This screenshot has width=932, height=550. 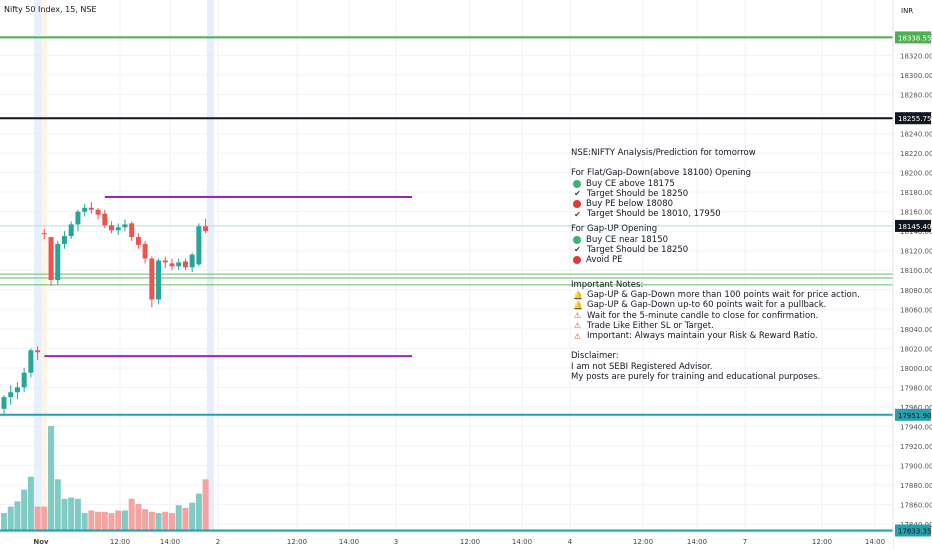 What do you see at coordinates (916, 213) in the screenshot?
I see `price-tick-label: 18160.00` at bounding box center [916, 213].